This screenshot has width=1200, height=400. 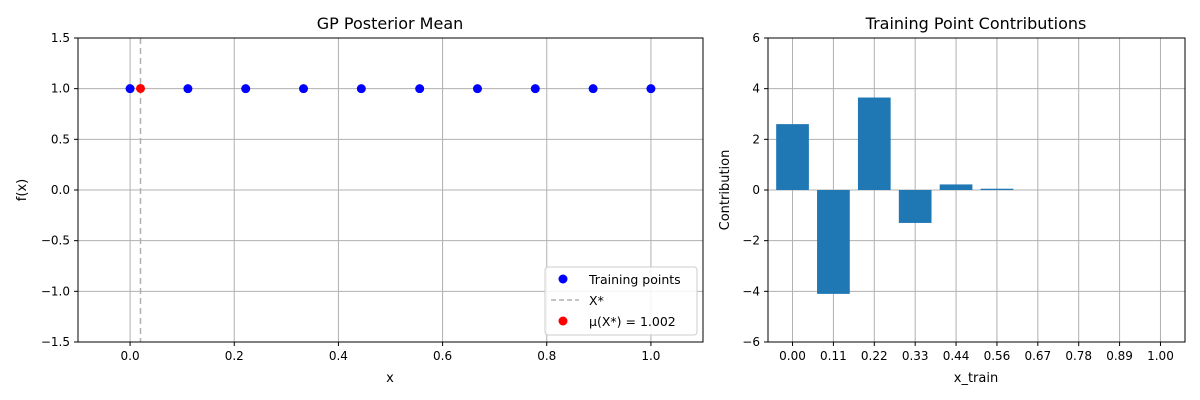 I want to click on plot1-ylabel: f(x), so click(x=22, y=190).